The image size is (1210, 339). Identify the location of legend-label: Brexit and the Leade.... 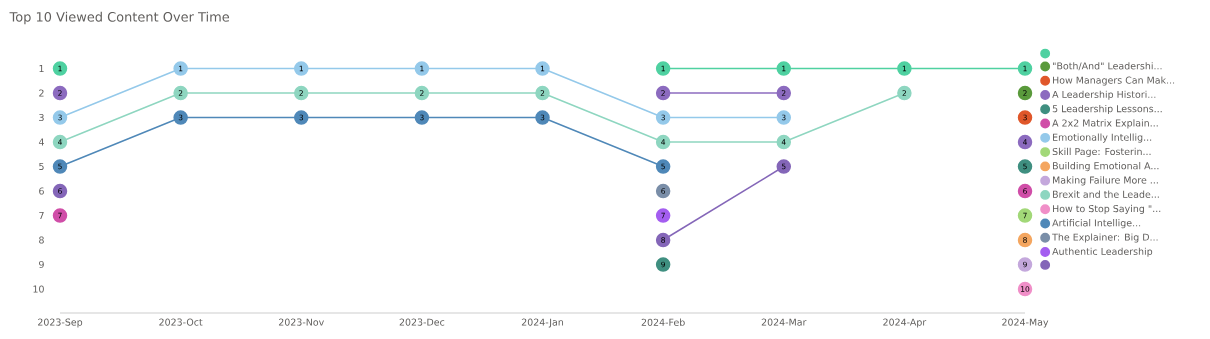
(1106, 194).